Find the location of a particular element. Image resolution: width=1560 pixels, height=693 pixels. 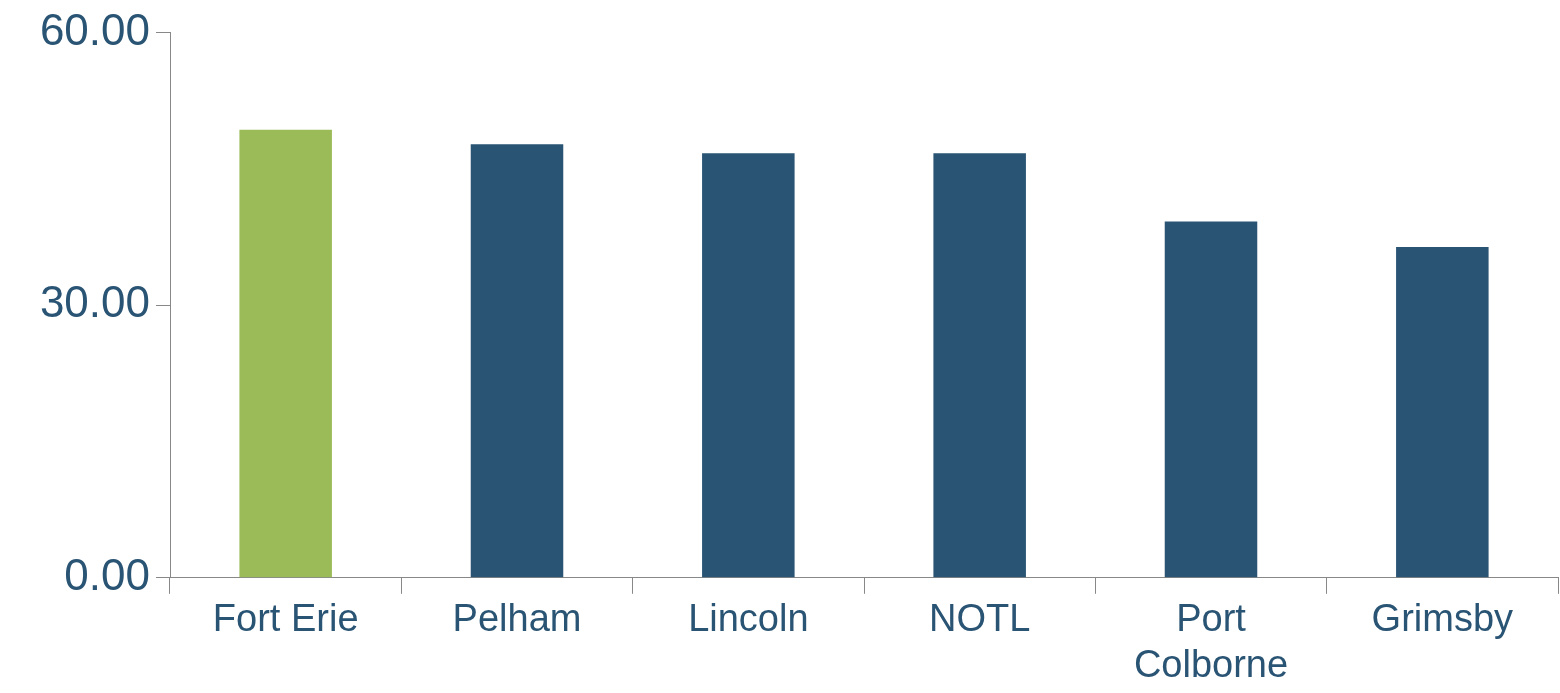

x-tick-label: Fort Erie is located at coordinates (285, 618).